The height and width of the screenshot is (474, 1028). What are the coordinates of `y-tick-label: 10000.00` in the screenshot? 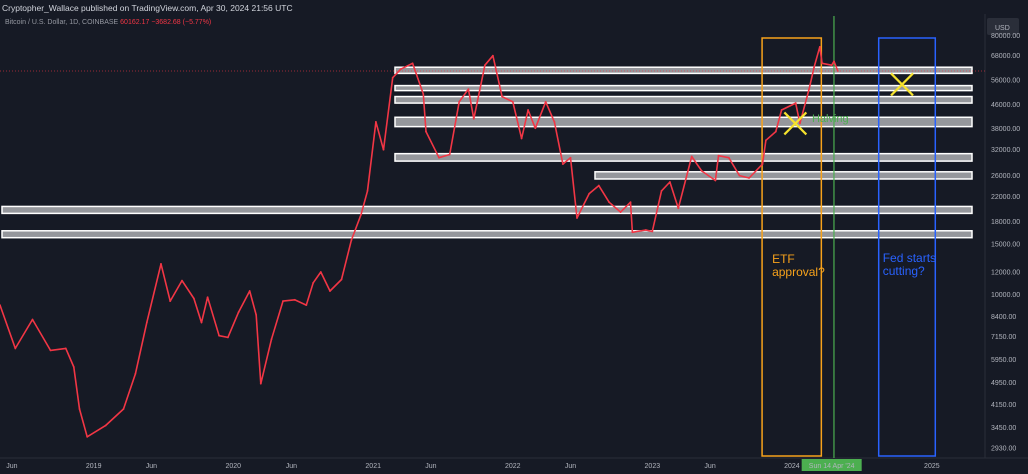 It's located at (1005, 295).